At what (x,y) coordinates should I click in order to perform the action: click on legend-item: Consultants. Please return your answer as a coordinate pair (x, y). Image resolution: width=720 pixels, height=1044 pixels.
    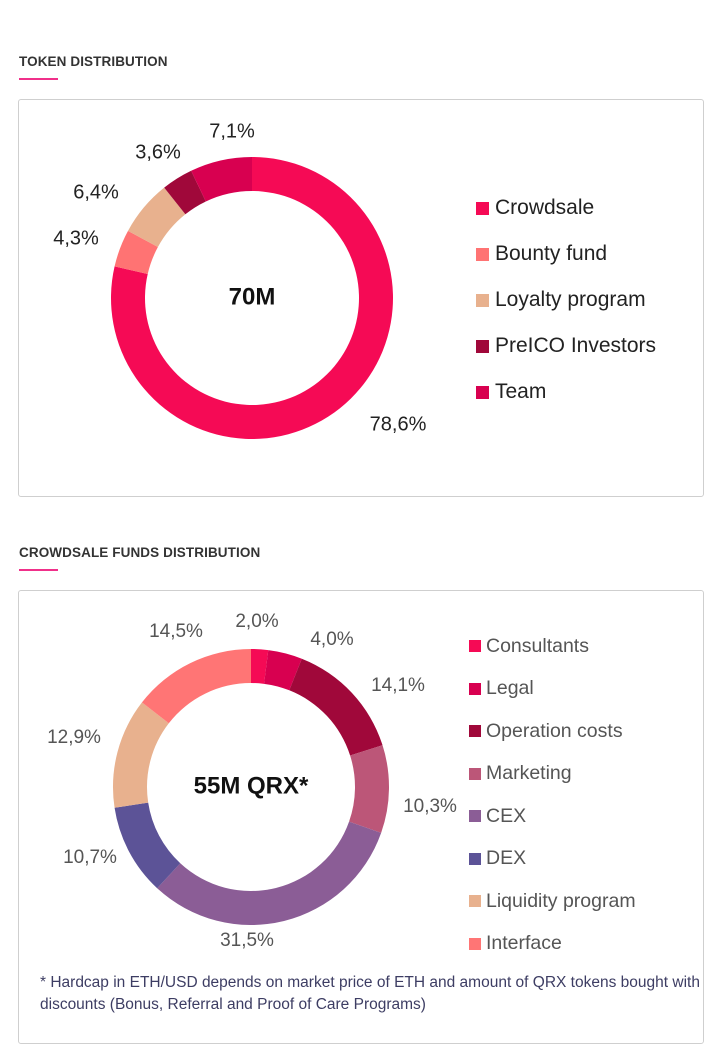
    Looking at the image, I should click on (529, 646).